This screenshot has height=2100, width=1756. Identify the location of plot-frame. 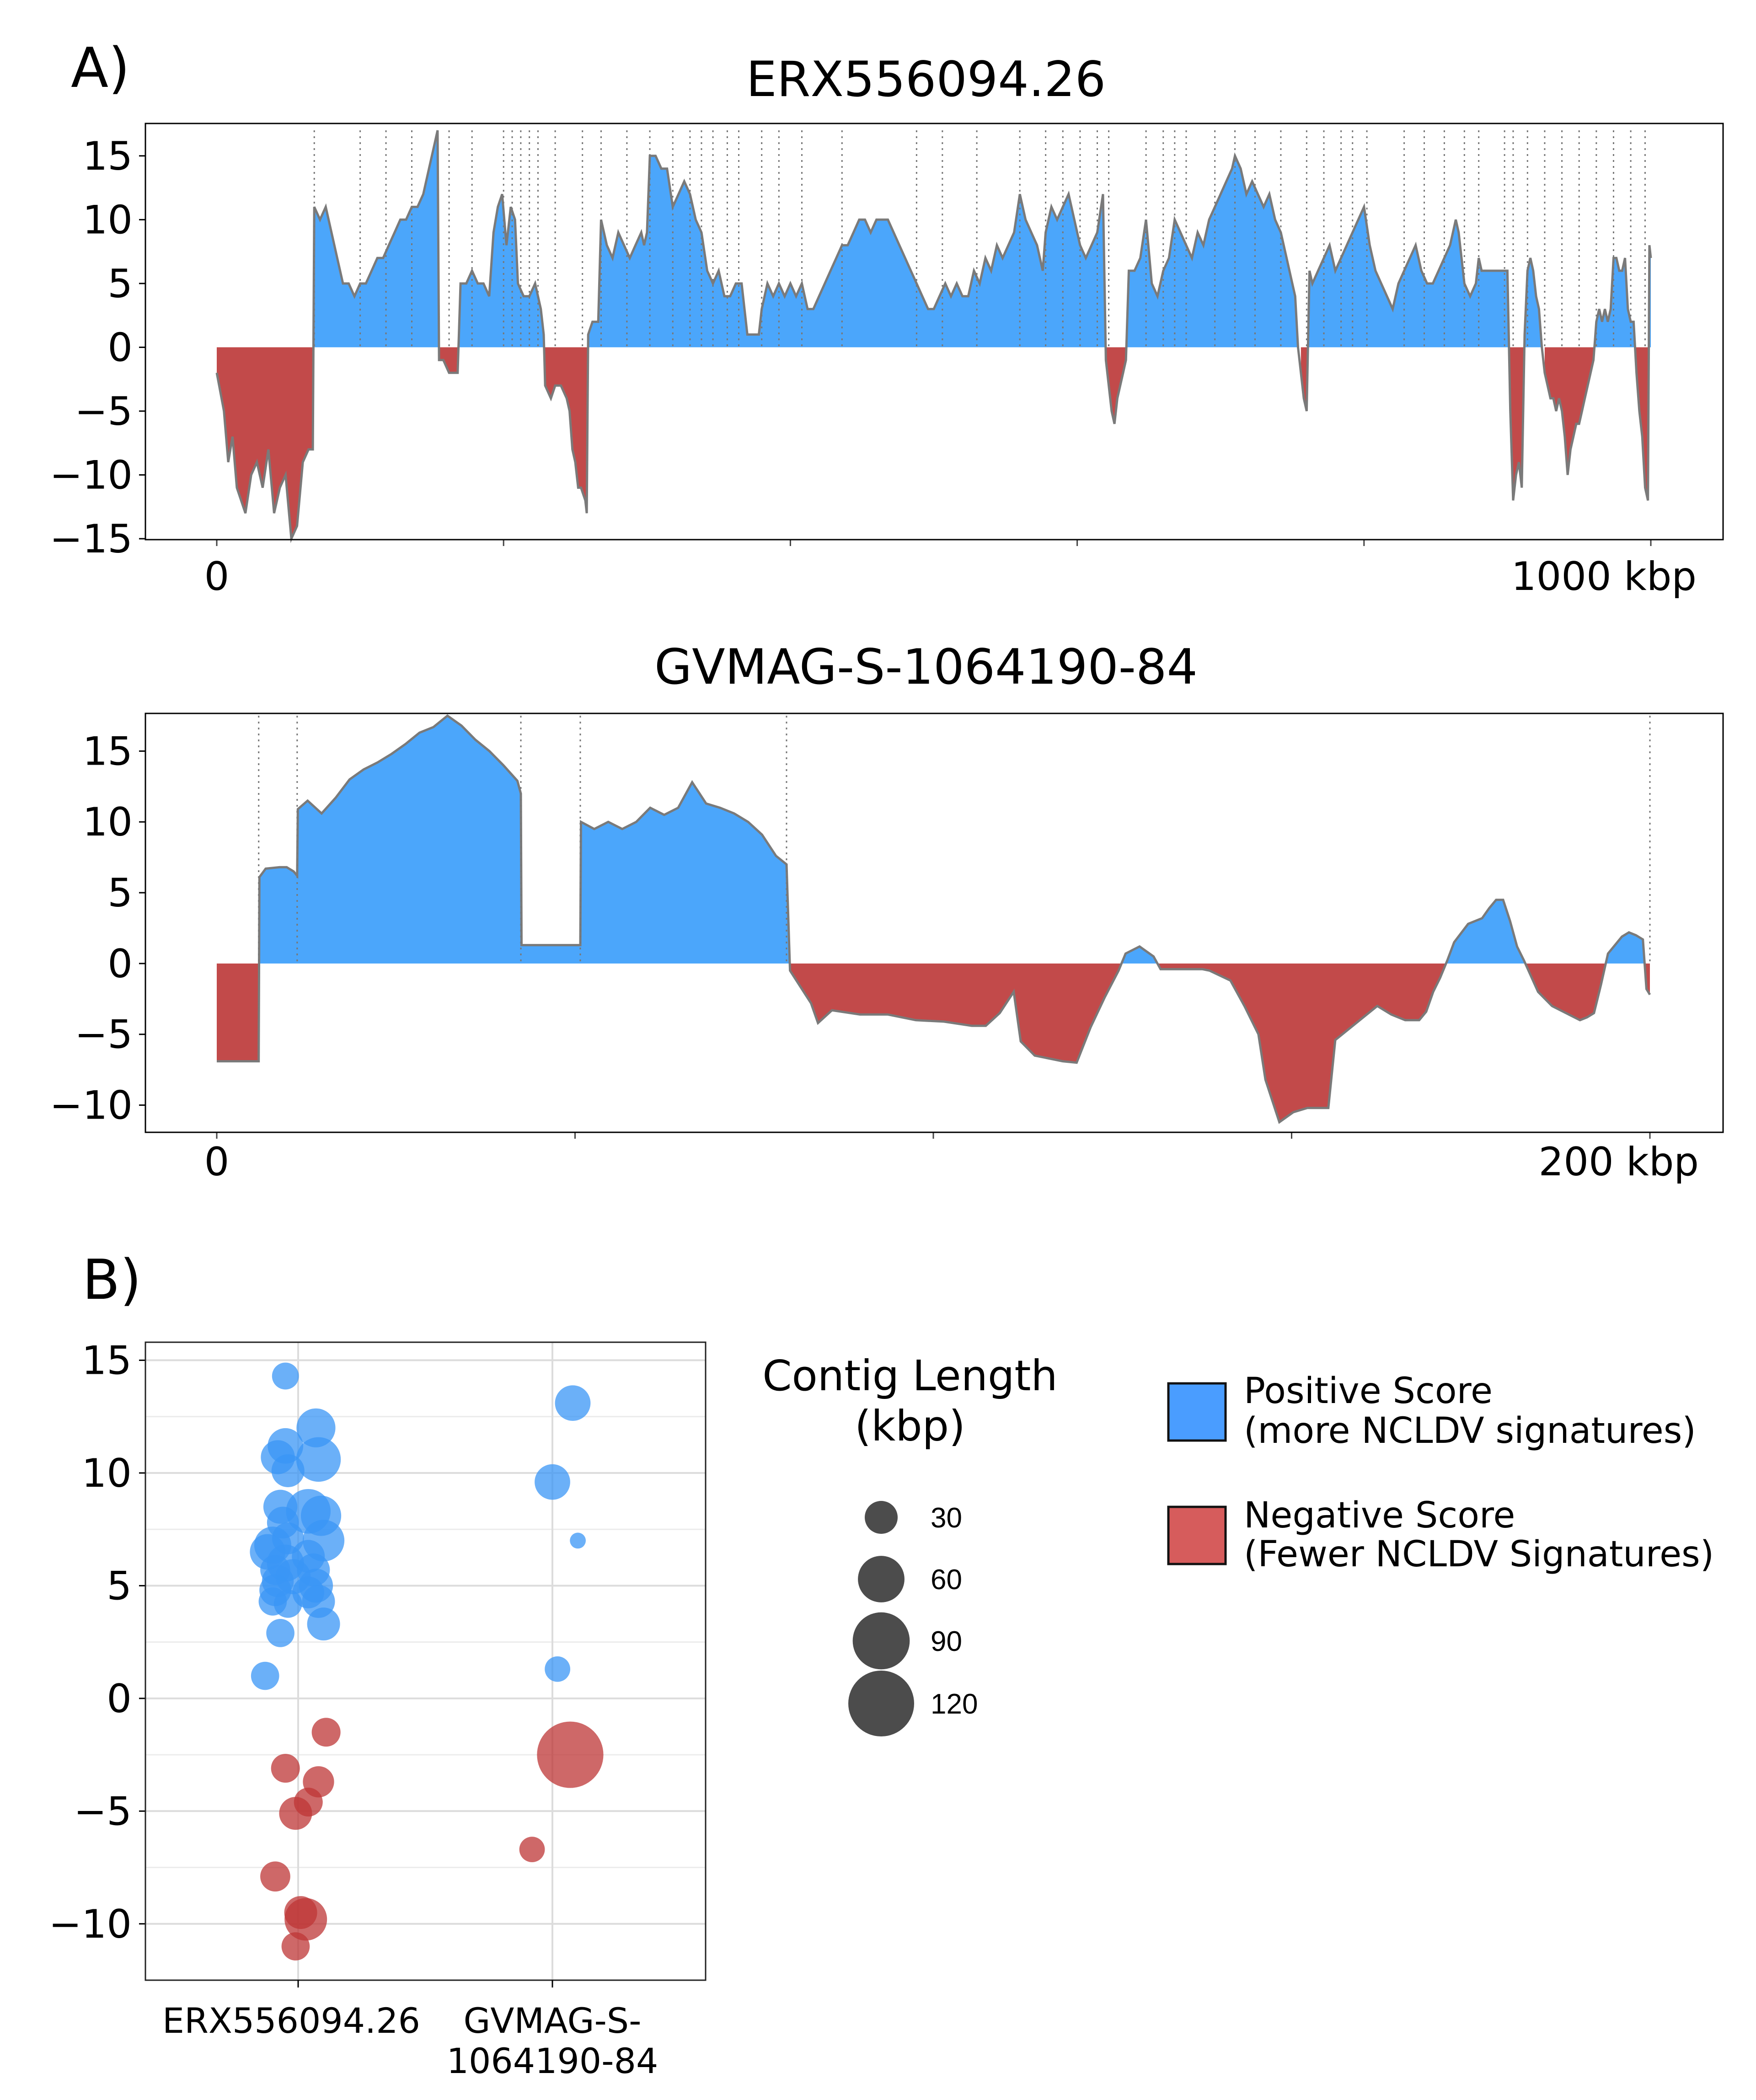
(426, 1661).